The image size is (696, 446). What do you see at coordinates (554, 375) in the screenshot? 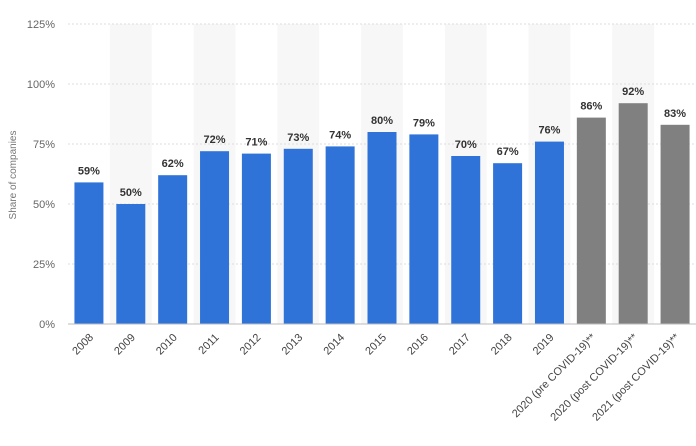
I see `x-tick-label: 2020 (pre COVID-19)**` at bounding box center [554, 375].